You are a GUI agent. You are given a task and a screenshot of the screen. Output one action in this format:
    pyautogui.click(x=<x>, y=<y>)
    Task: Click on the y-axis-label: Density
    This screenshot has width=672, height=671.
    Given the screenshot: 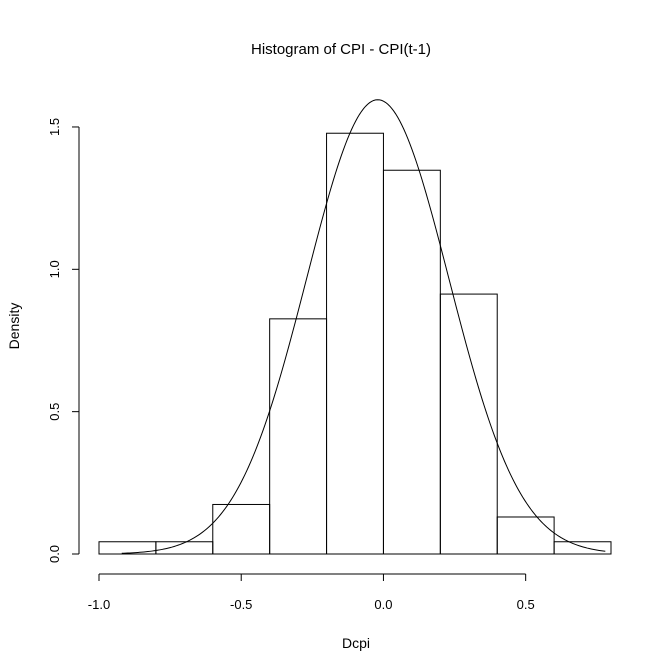 What is the action you would take?
    pyautogui.click(x=14, y=326)
    